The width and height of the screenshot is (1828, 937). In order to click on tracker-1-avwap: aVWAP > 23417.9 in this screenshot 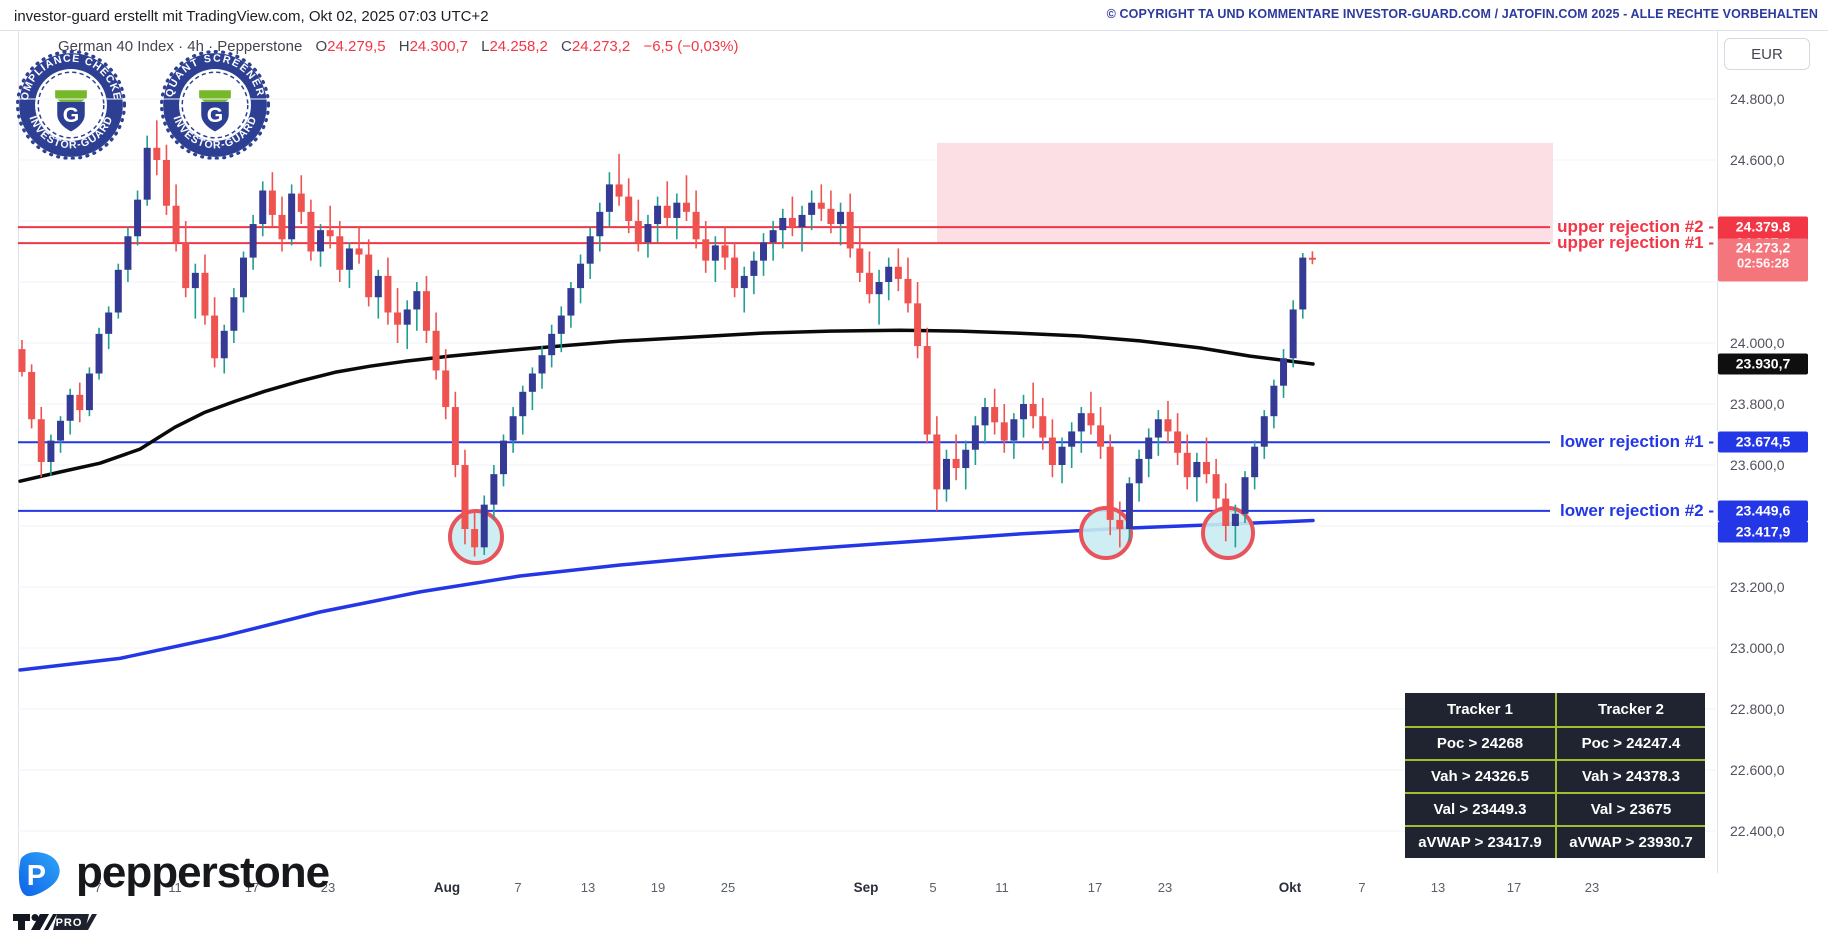, I will do `click(1480, 841)`.